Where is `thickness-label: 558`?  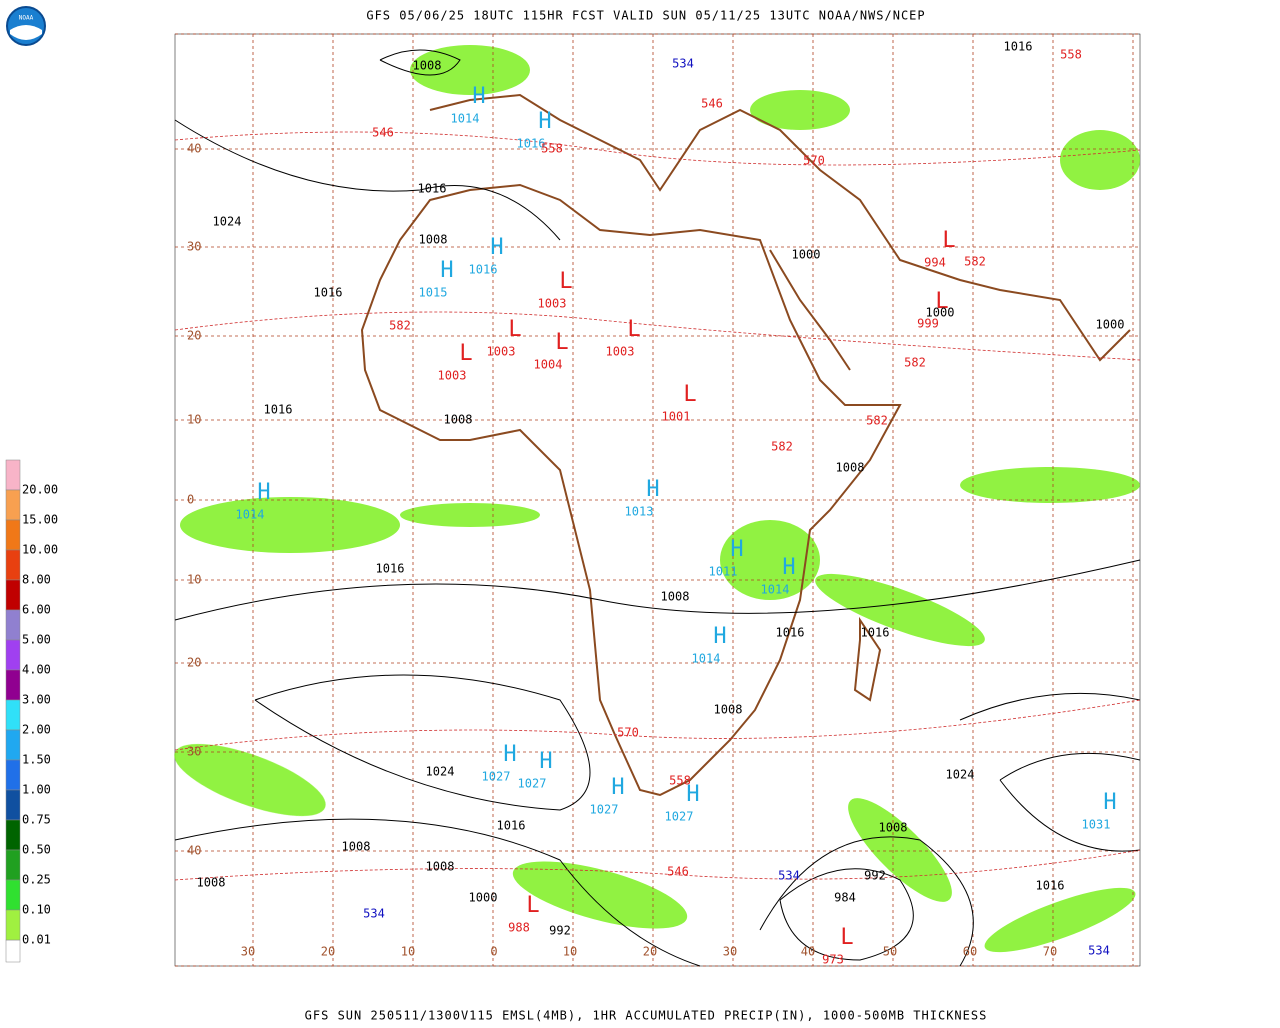 thickness-label: 558 is located at coordinates (1071, 55).